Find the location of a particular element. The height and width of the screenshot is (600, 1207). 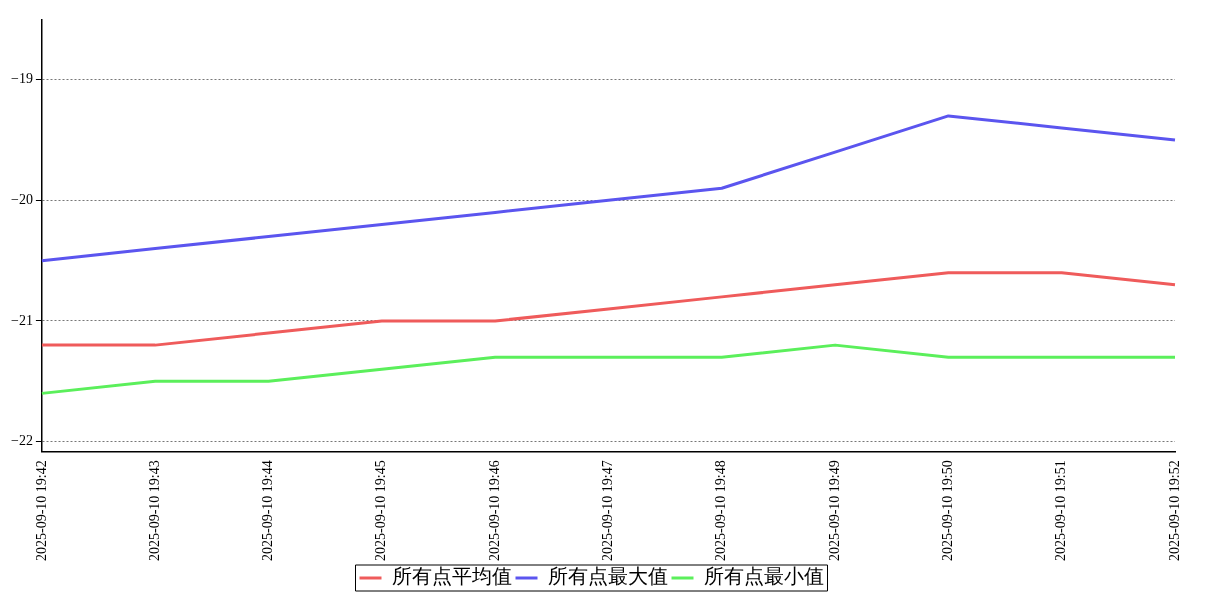

x-tick-label: 2025-09-10 19:44 is located at coordinates (268, 510).